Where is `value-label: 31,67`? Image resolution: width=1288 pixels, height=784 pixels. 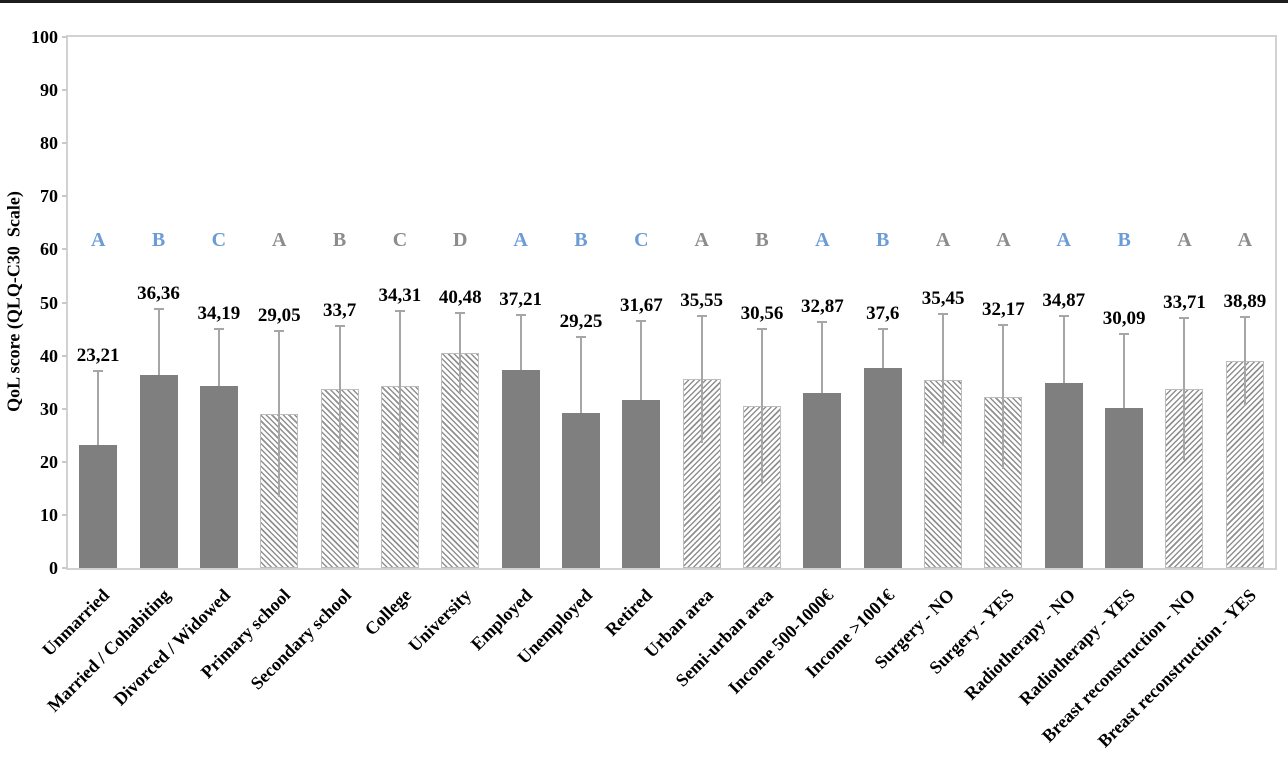 value-label: 31,67 is located at coordinates (641, 305).